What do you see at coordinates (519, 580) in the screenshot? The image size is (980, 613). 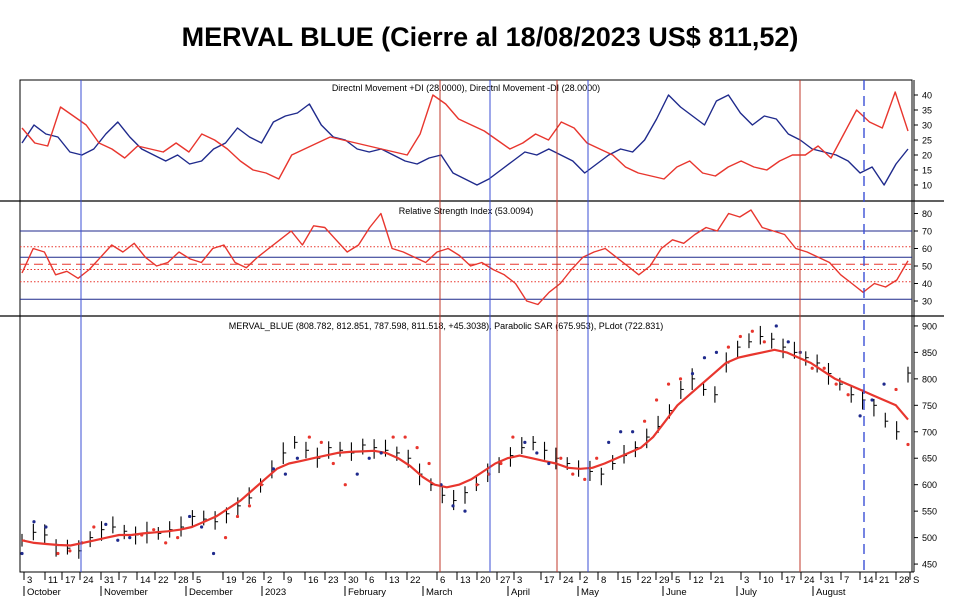 I see `x-tick-label: 3` at bounding box center [519, 580].